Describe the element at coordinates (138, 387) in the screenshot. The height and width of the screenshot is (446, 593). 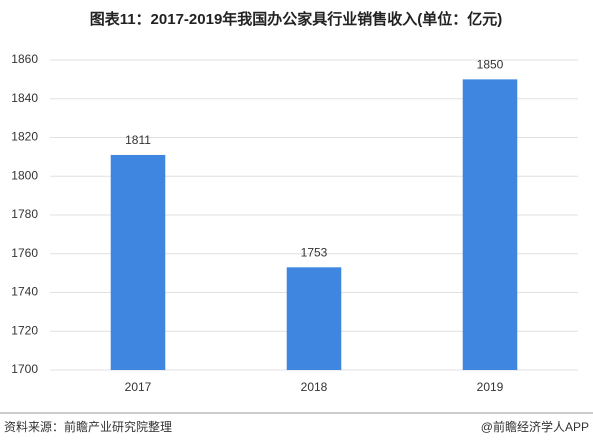
I see `x-tick-label: 2017` at that location.